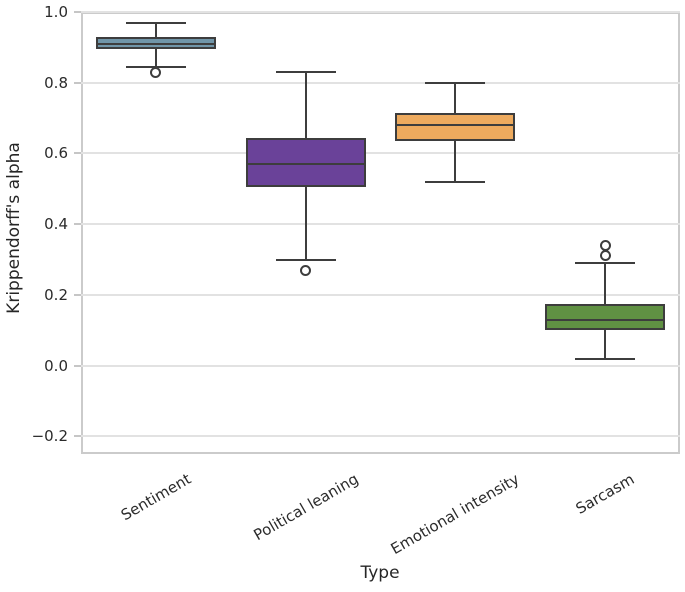  Describe the element at coordinates (455, 82) in the screenshot. I see `whisker-cap-top-emotional-intensity` at that location.